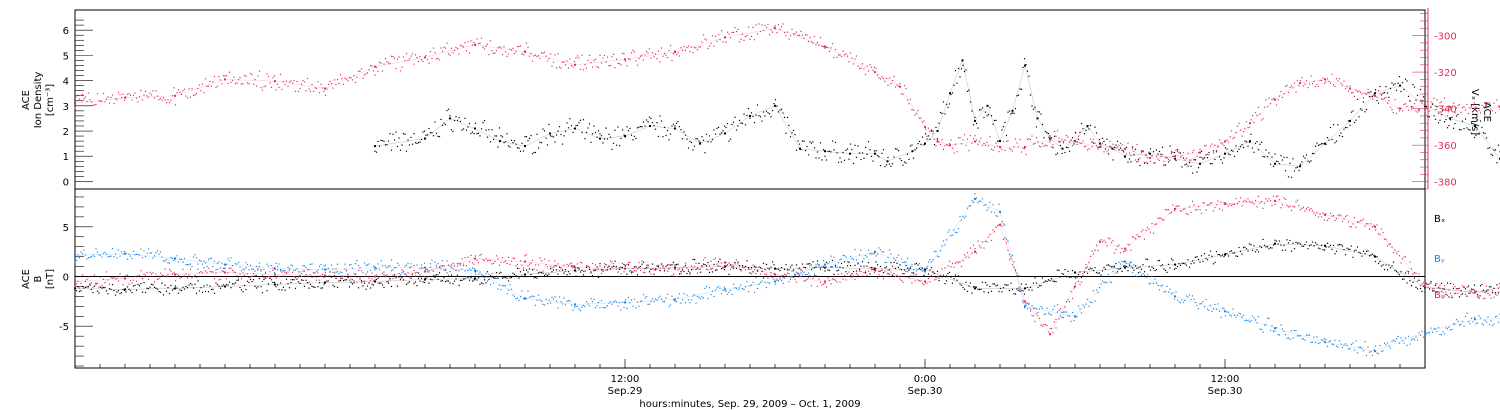  I want to click on ion-density-series-point, so click(725, 133).